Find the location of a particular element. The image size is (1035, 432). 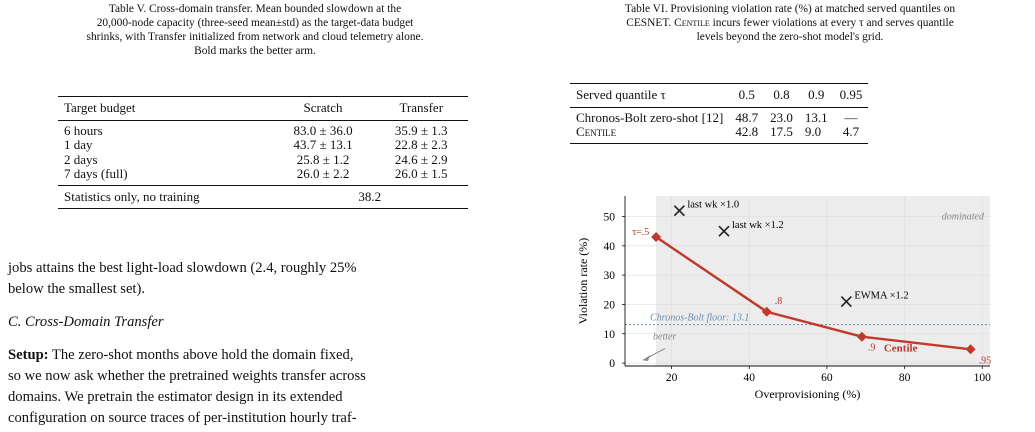

baseline-label: EWMA ×1.2 is located at coordinates (881, 296).